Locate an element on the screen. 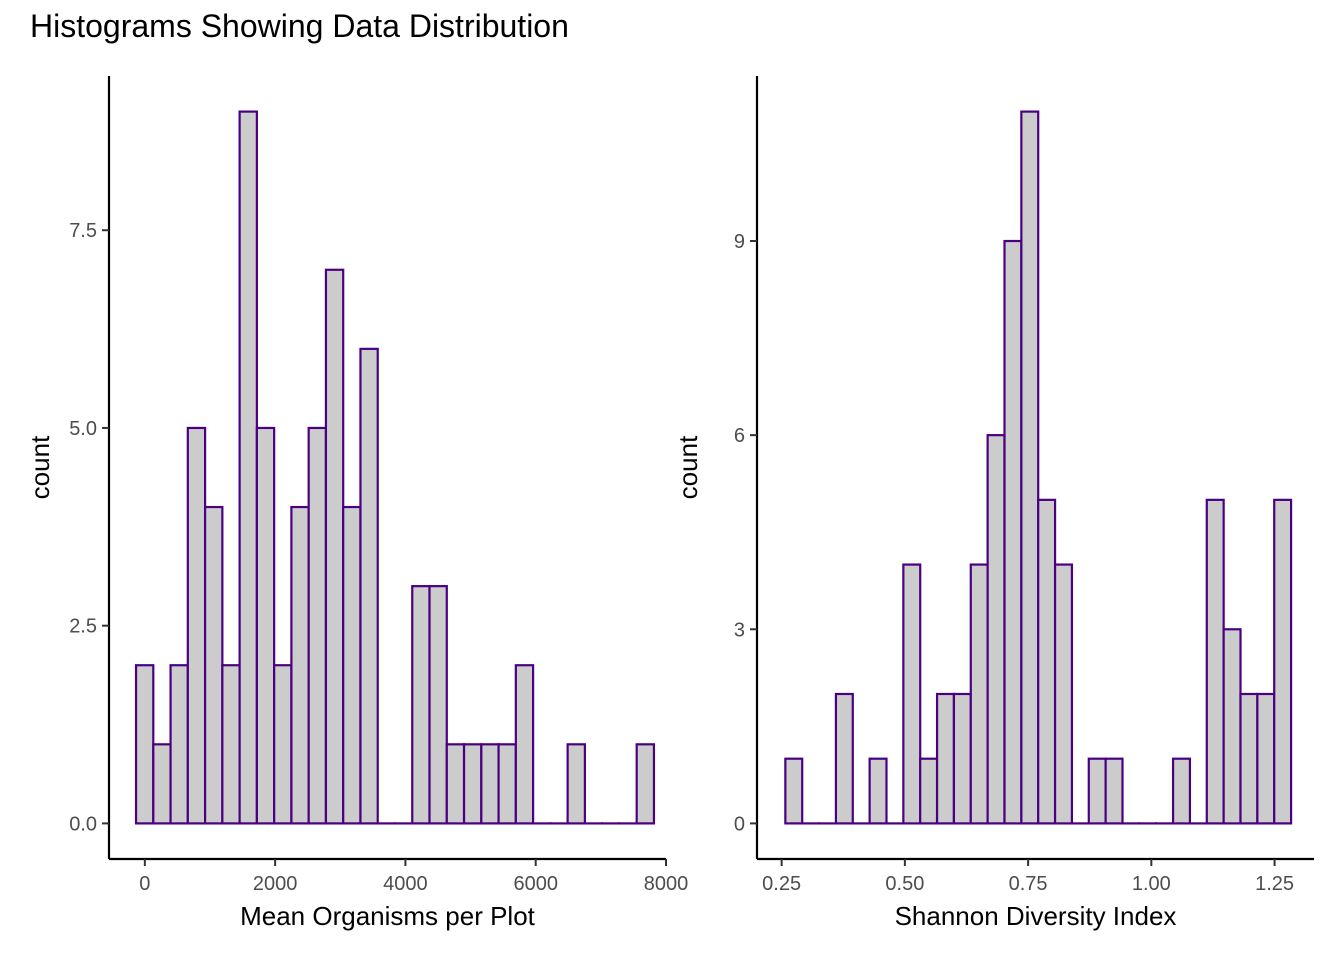 Image resolution: width=1344 pixels, height=960 pixels. x-tick-label: 6000 is located at coordinates (535, 884).